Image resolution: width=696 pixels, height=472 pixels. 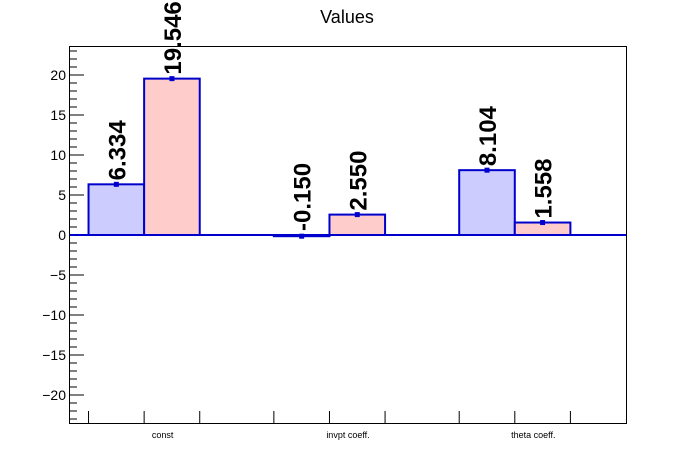 What do you see at coordinates (329, 425) in the screenshot?
I see `x-axis: const invpt coeff. theta coeff.` at bounding box center [329, 425].